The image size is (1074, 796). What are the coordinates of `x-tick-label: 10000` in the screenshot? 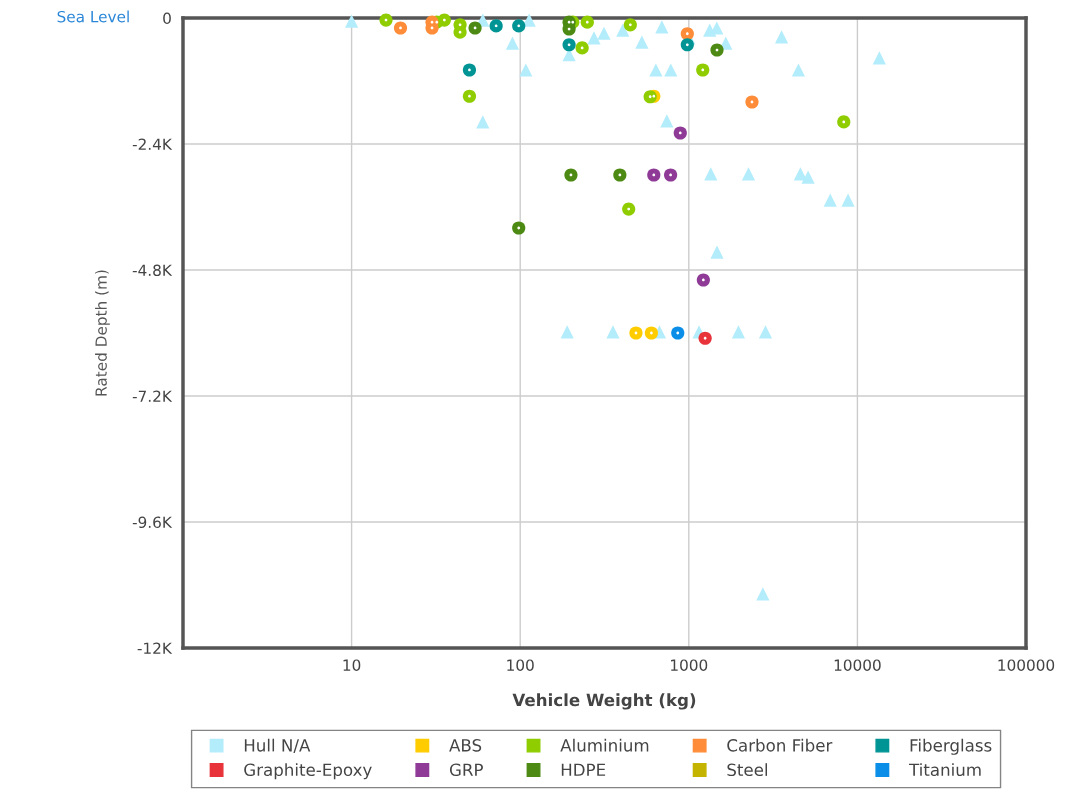 It's located at (857, 665).